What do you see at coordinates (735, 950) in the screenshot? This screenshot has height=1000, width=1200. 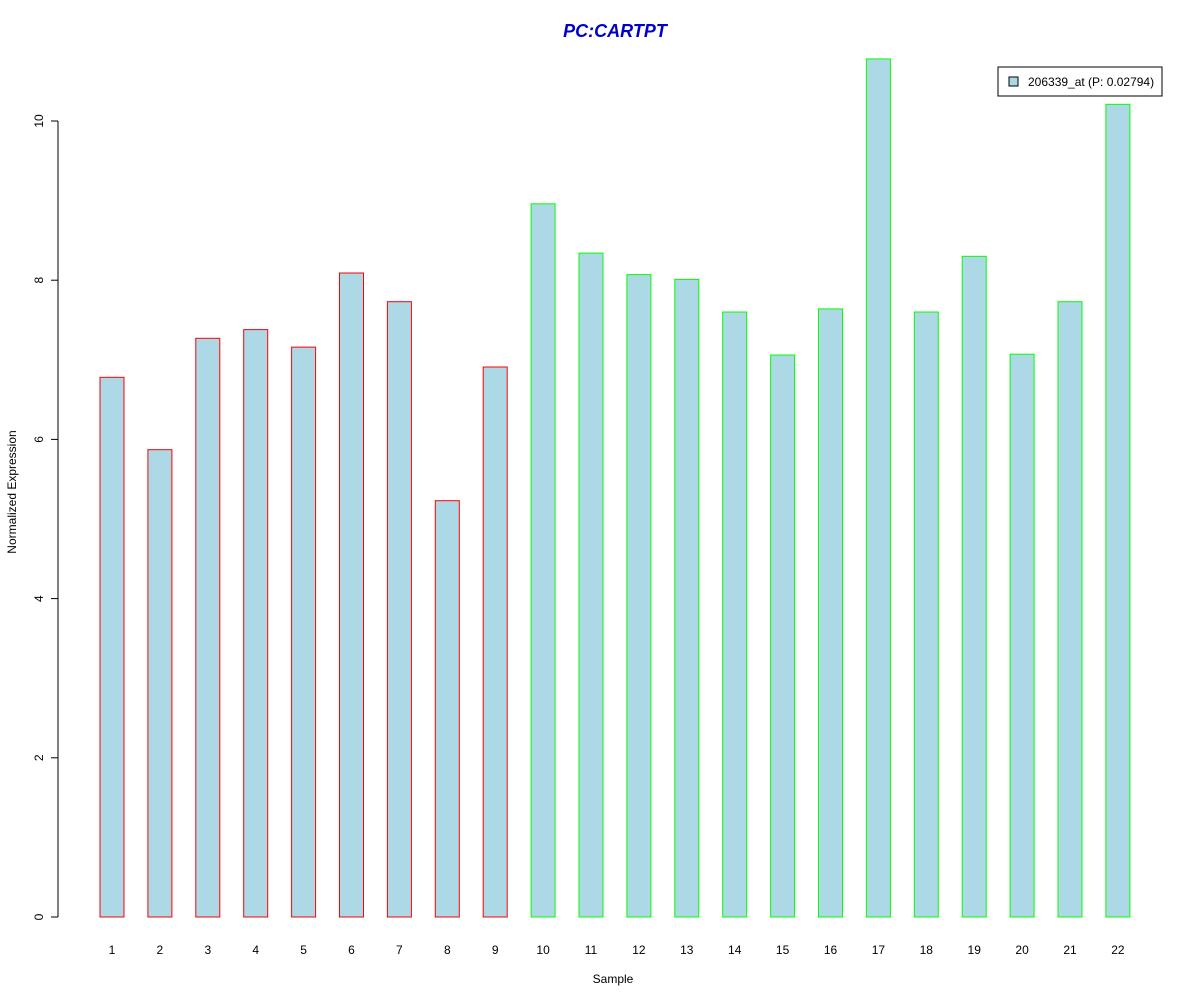 I see `x-tick-label: 14` at bounding box center [735, 950].